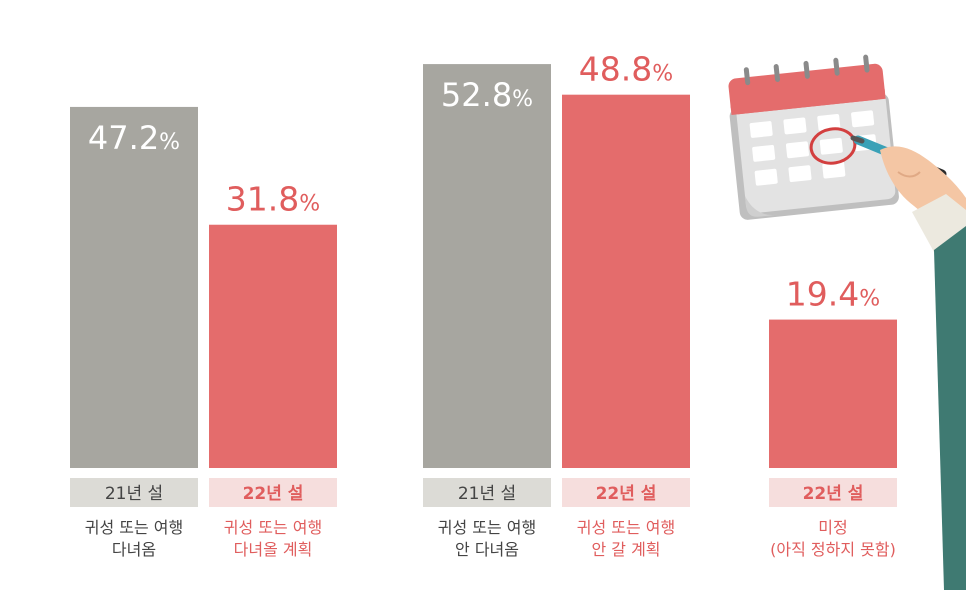  Describe the element at coordinates (273, 549) in the screenshot. I see `category-label-2-line-2: 다녀올 계획` at that location.